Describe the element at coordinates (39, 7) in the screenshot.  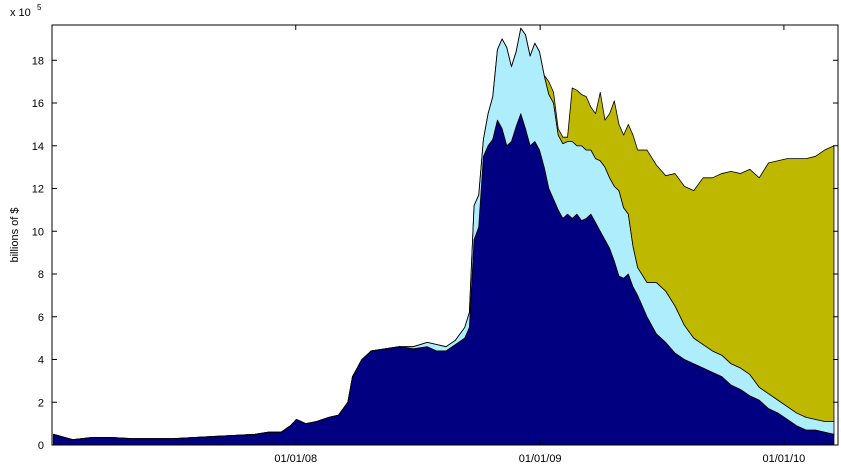
I see `y-exponent: 5` at that location.